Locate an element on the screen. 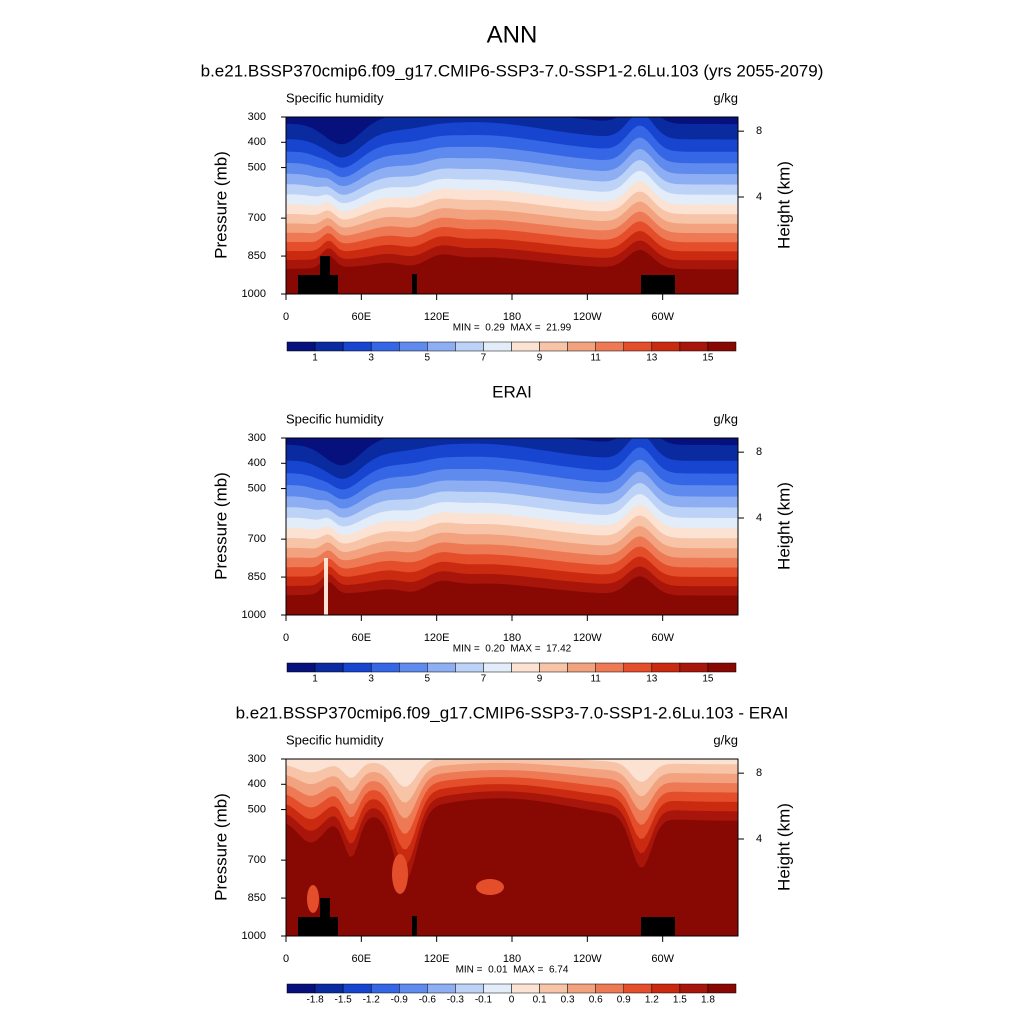 The width and height of the screenshot is (1024, 1029). x-tick-label: 60E is located at coordinates (362, 959).